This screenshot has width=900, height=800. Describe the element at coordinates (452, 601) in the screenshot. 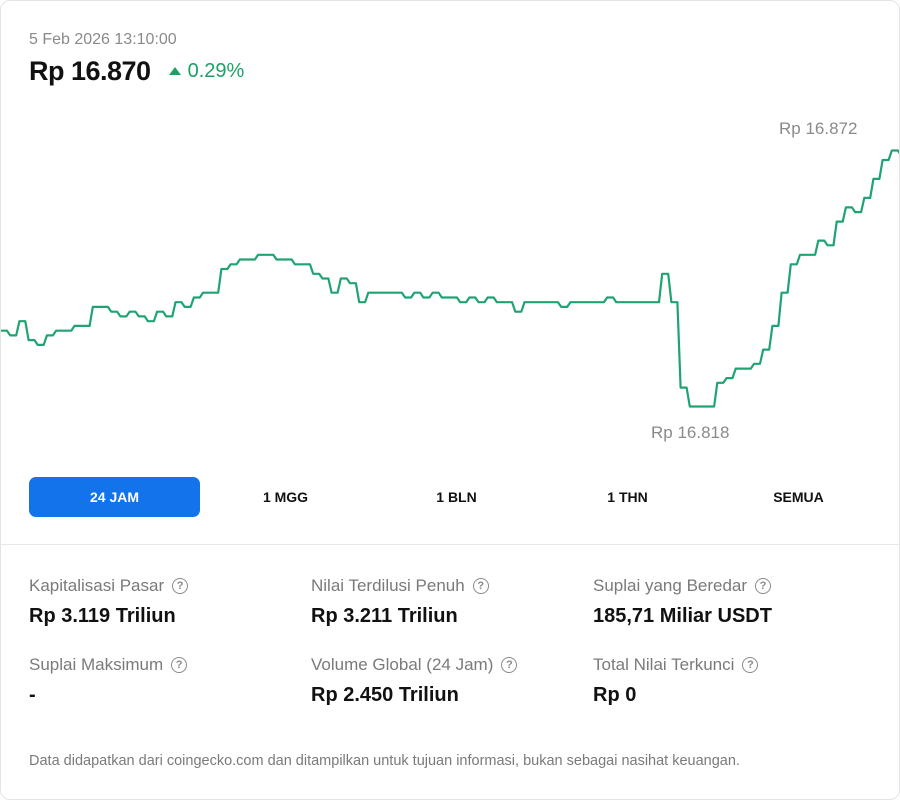

I see `stat-fully-diluted: Nilai Terdilusi Penuh? Rp 3.211 Triliun` at that location.